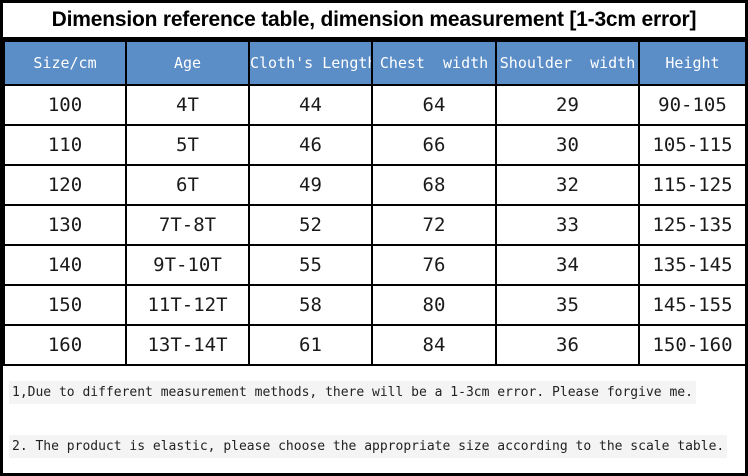 The image size is (748, 476). What do you see at coordinates (567, 185) in the screenshot?
I see `shoulder-cell: 32` at bounding box center [567, 185].